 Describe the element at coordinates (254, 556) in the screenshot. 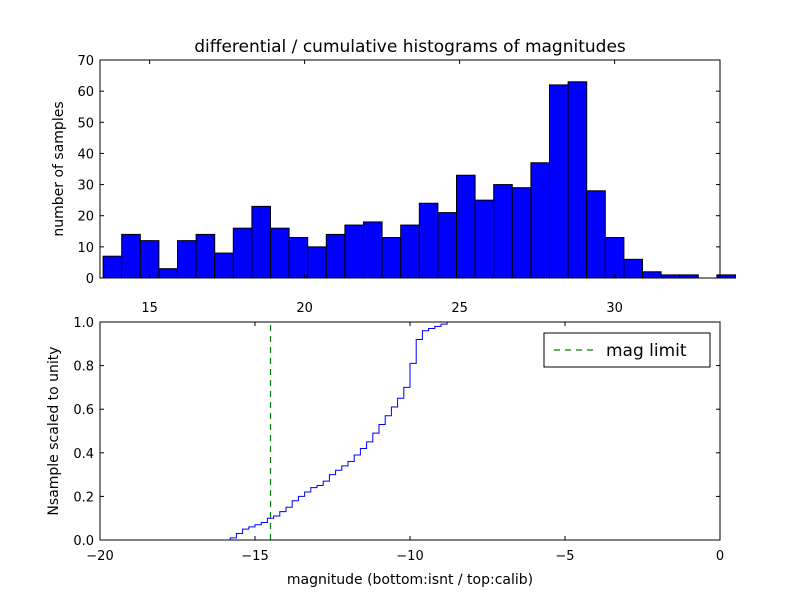

I see `bottom-x-tick-label: −15` at that location.